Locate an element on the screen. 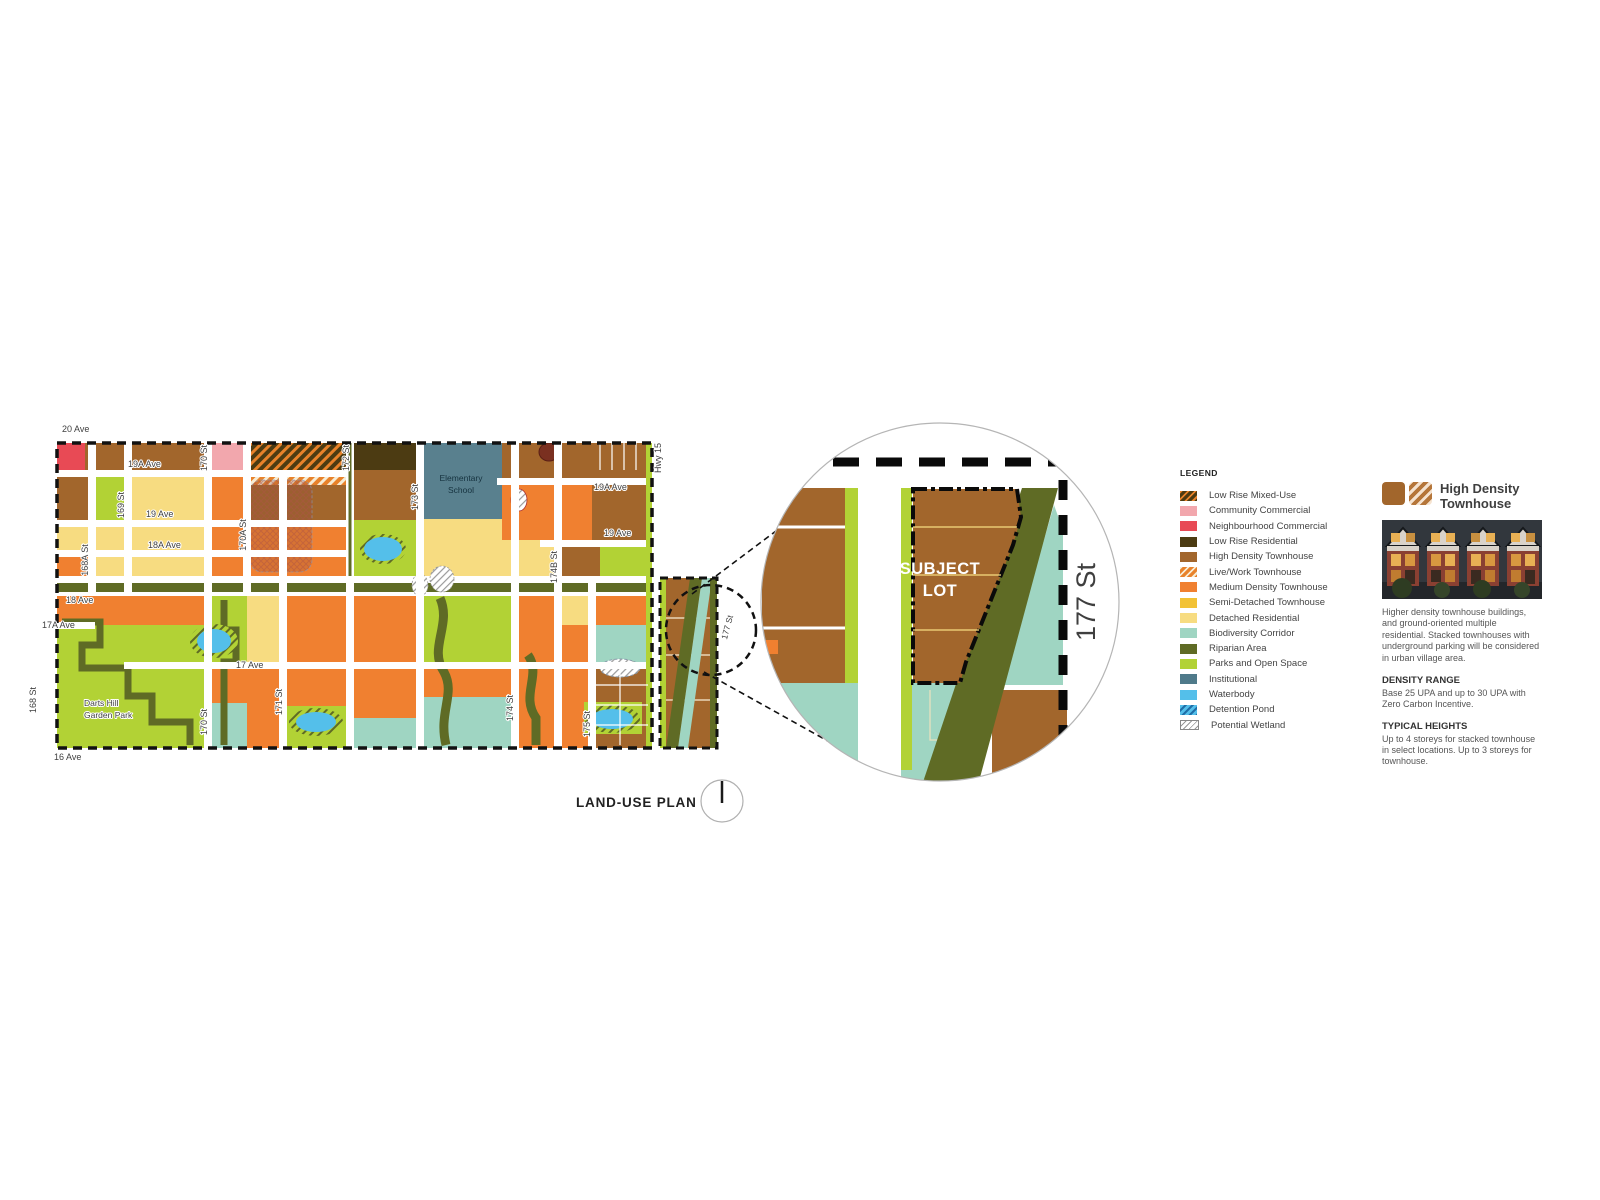 Image resolution: width=1600 pixels, height=1200 pixels. legend-item-label: Biodiversity Corridor is located at coordinates (1252, 633).